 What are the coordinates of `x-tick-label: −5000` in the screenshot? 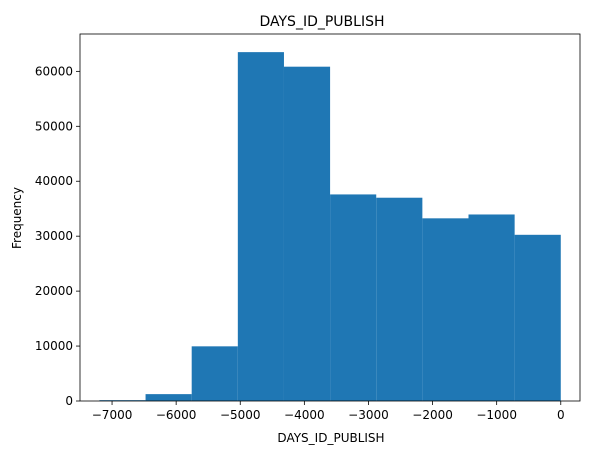 It's located at (240, 415).